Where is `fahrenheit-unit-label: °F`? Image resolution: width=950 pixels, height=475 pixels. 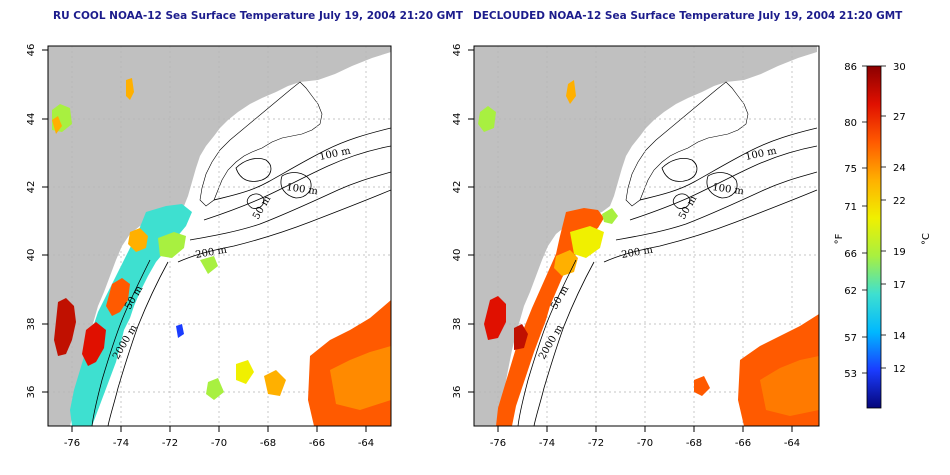 fahrenheit-unit-label: °F is located at coordinates (839, 238).